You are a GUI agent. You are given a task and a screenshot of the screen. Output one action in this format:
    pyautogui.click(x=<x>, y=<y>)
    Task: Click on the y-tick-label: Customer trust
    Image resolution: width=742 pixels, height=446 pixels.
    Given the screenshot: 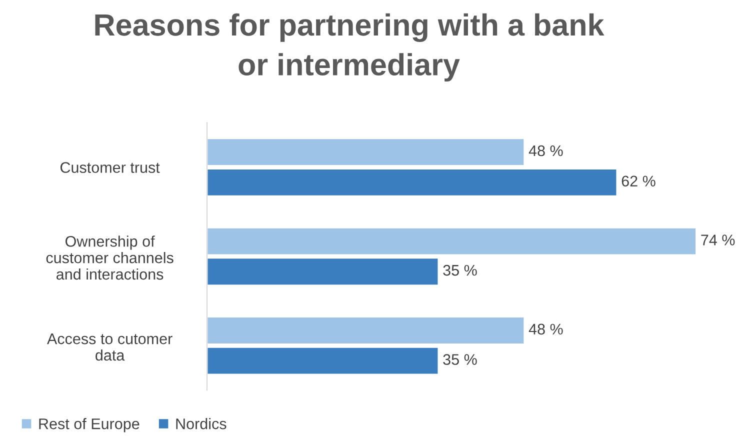 What is the action you would take?
    pyautogui.click(x=110, y=167)
    